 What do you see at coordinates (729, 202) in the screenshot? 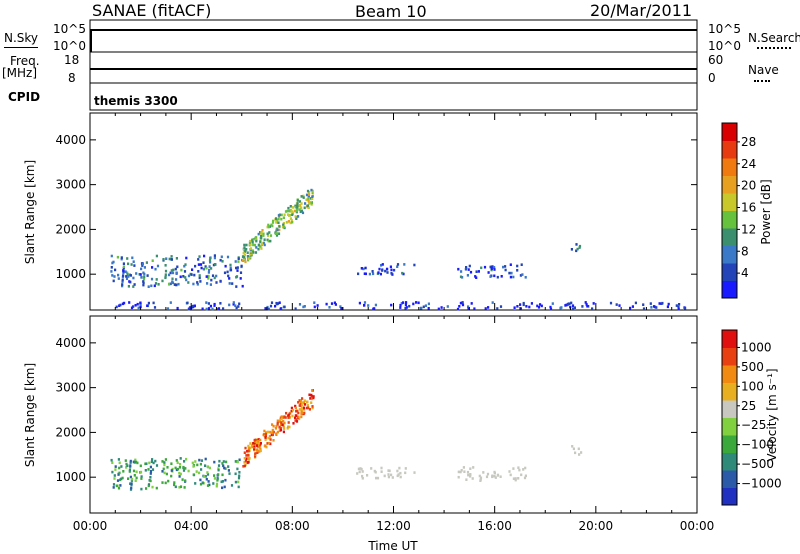
I see `colorbar-swatch` at bounding box center [729, 202].